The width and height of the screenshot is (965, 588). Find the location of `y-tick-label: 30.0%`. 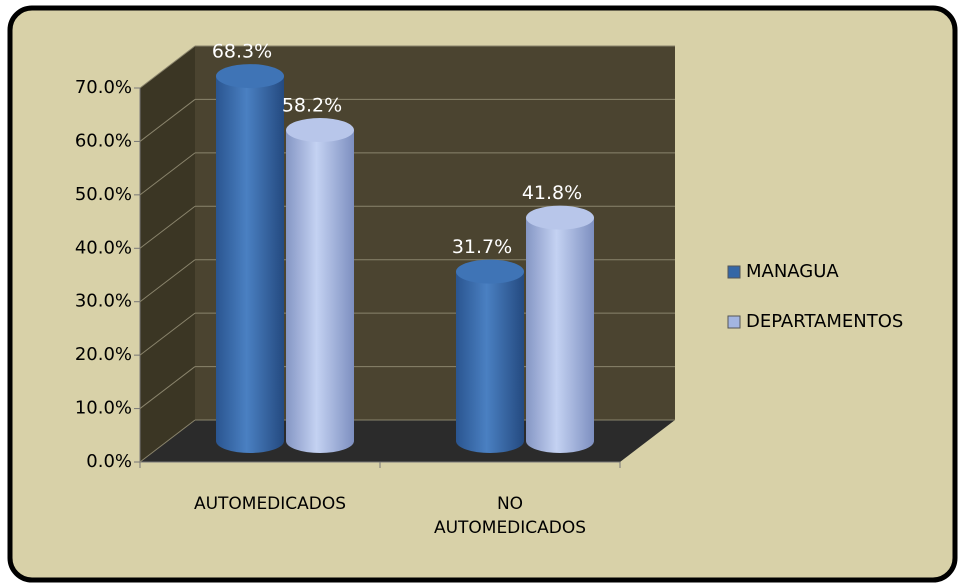

y-tick-label: 30.0% is located at coordinates (103, 301).